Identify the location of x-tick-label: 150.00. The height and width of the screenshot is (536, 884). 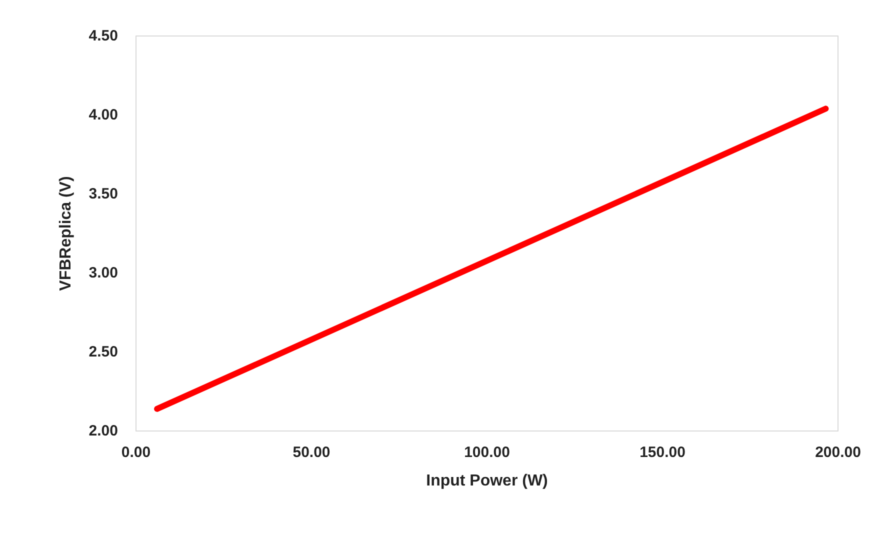
(663, 452).